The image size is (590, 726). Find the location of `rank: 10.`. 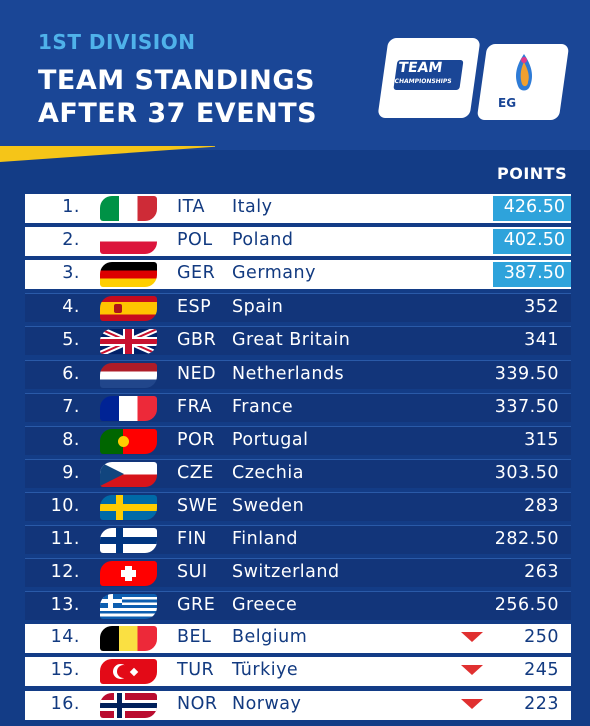

rank: 10. is located at coordinates (65, 505).